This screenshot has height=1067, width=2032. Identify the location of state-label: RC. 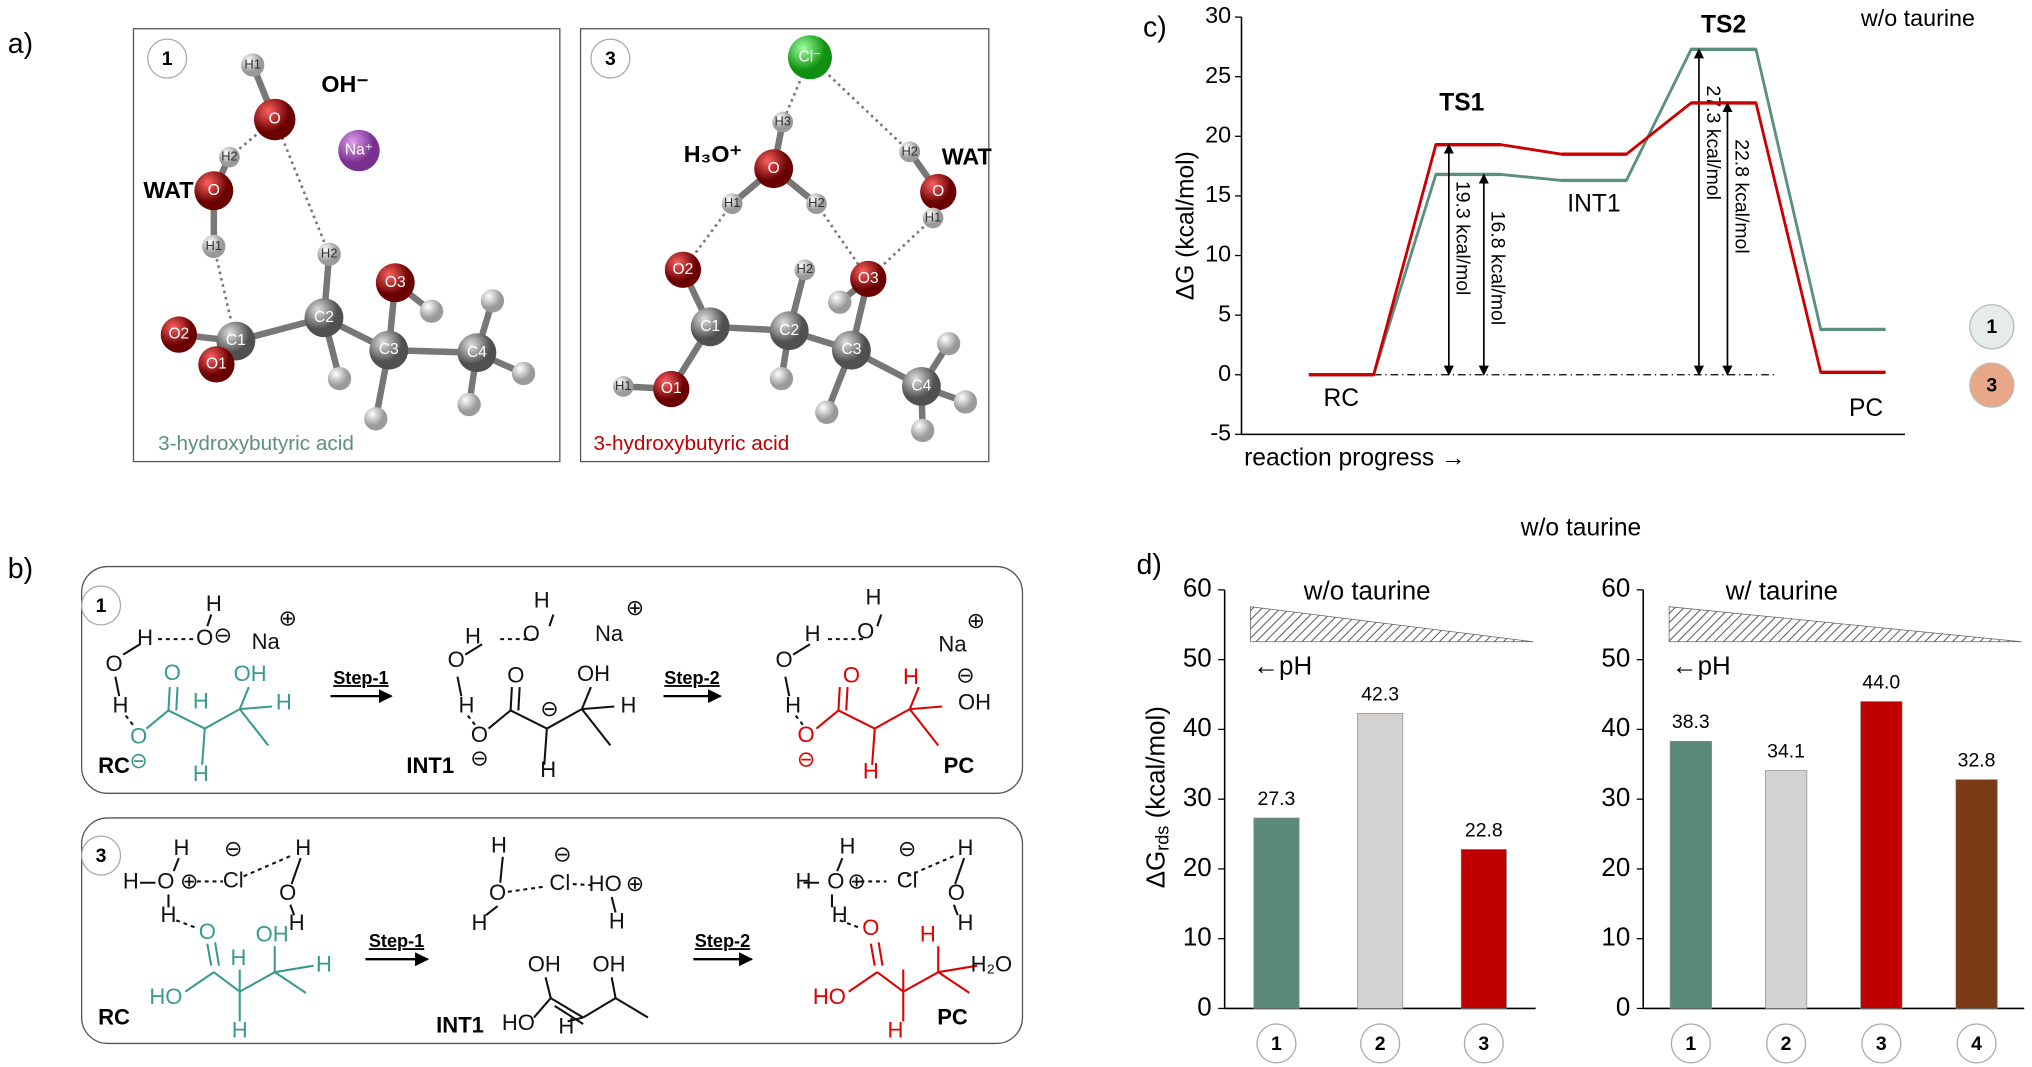
(114, 765).